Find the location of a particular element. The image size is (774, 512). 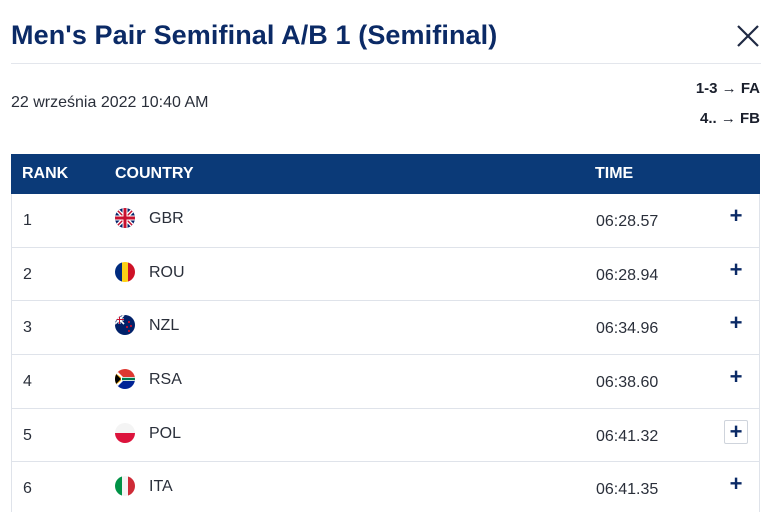

table-row: 1 GBR 06:28.57 + is located at coordinates (385, 221).